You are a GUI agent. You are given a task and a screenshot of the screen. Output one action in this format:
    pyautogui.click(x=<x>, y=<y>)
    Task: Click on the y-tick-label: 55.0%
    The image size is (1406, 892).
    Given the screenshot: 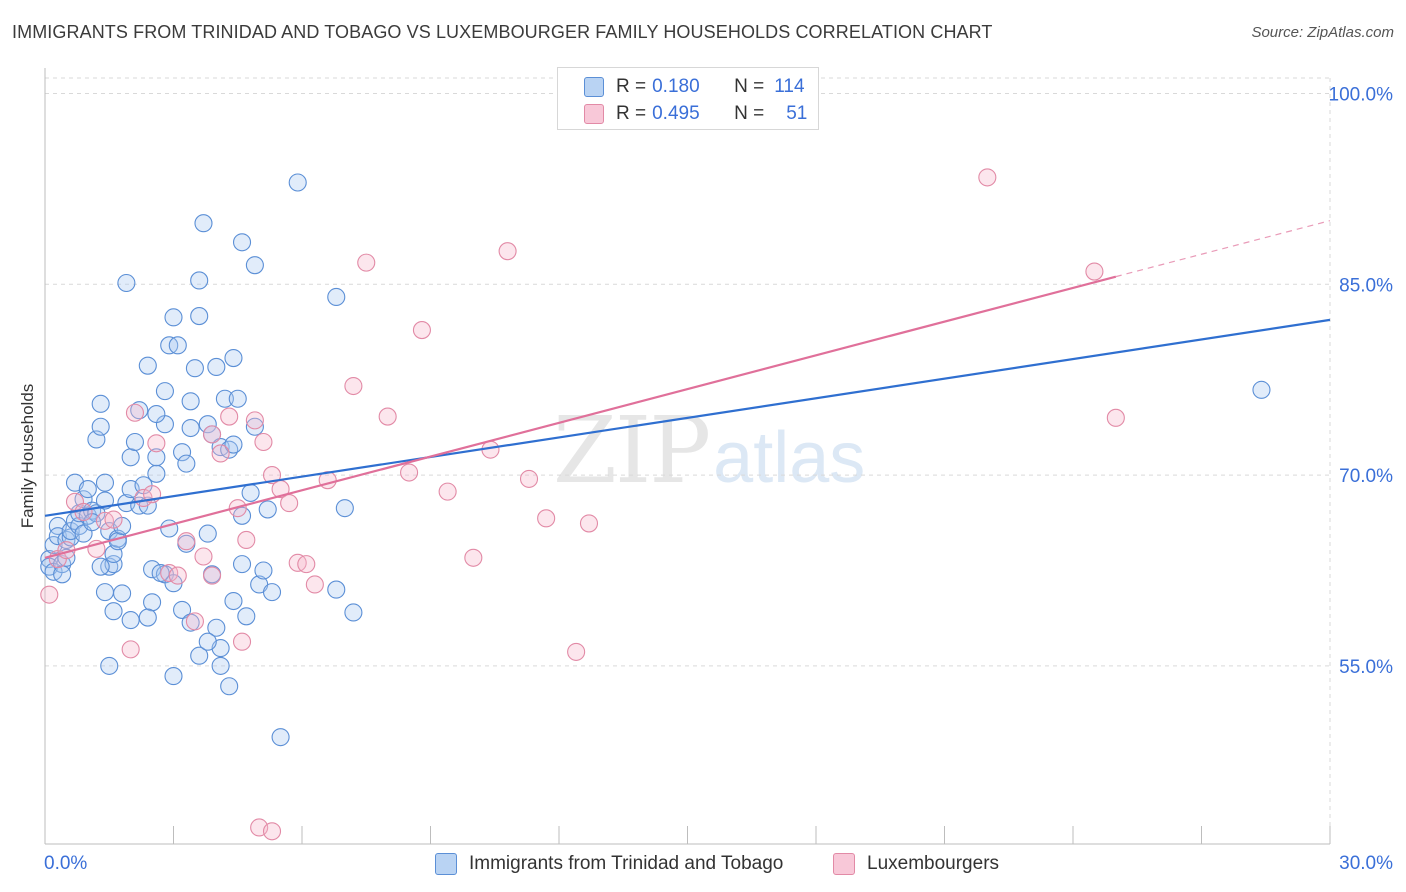 What is the action you would take?
    pyautogui.click(x=1366, y=667)
    